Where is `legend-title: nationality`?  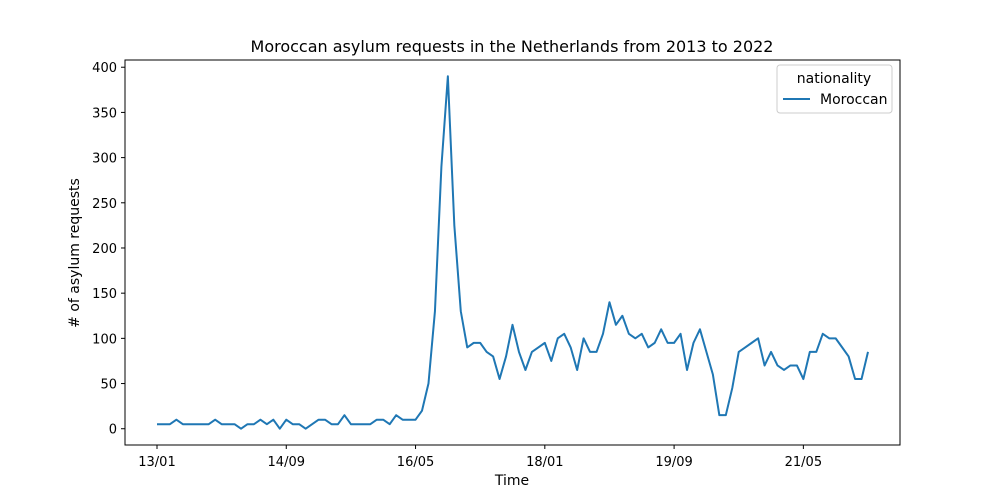 legend-title: nationality is located at coordinates (834, 79).